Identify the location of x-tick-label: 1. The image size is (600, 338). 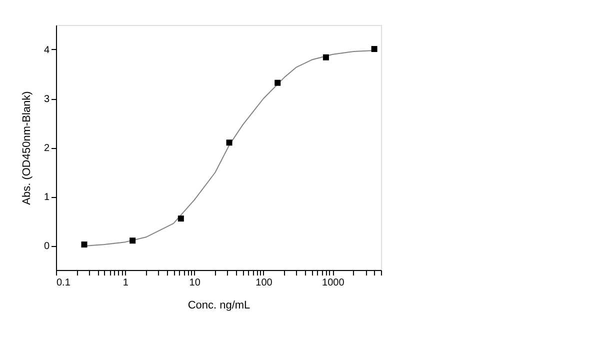
(125, 283).